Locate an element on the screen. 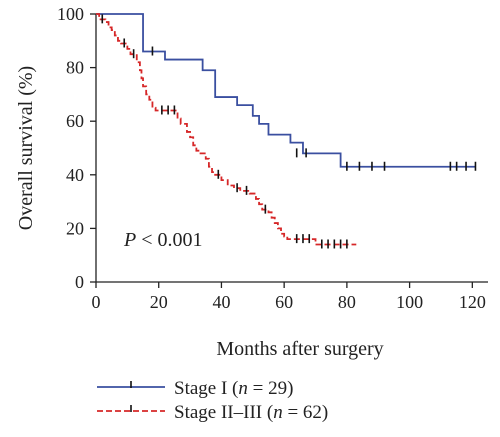 The width and height of the screenshot is (500, 437). y-tick-label: 0 is located at coordinates (79, 282).